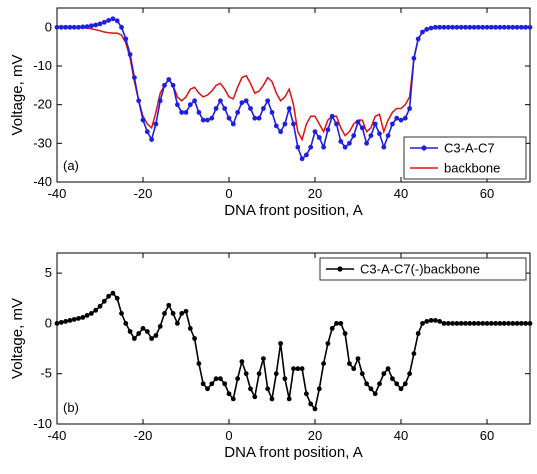 This screenshot has width=537, height=474. What do you see at coordinates (228, 193) in the screenshot?
I see `x-tick-label: 0` at bounding box center [228, 193].